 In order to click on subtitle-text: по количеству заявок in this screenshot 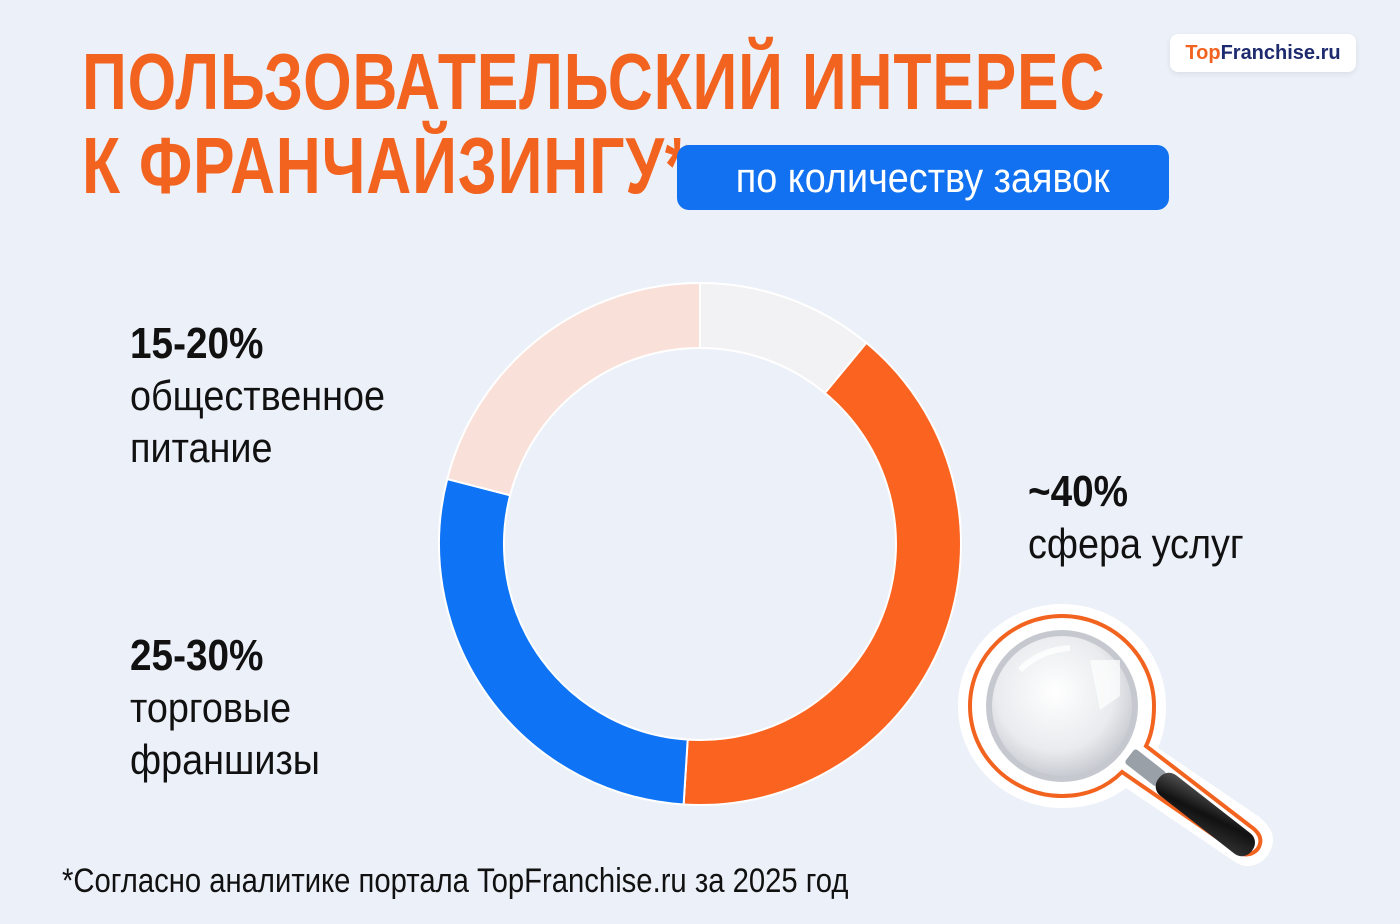, I will do `click(923, 177)`.